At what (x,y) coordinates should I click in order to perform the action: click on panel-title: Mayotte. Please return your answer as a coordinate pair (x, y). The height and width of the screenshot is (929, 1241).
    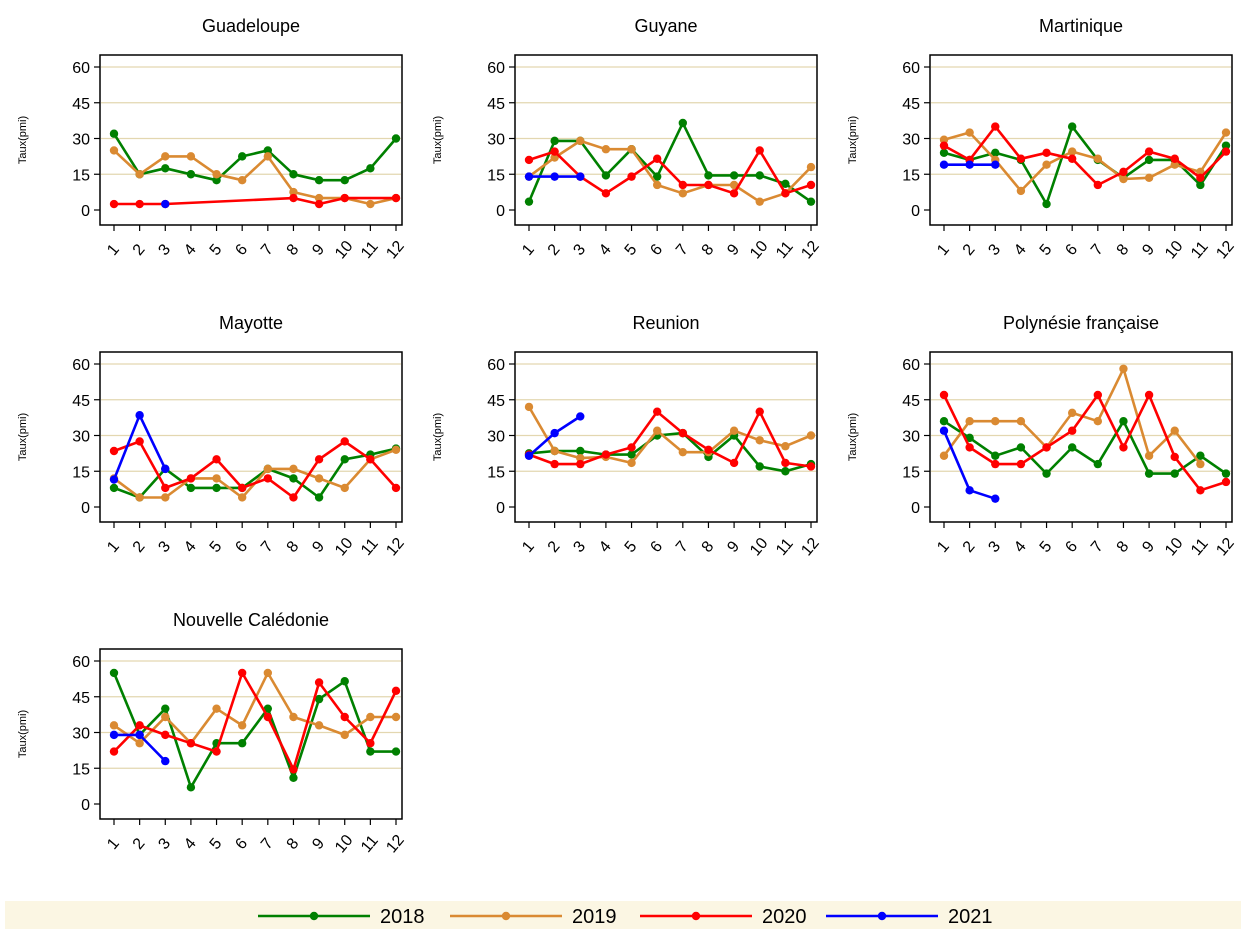
    Looking at the image, I should click on (251, 323).